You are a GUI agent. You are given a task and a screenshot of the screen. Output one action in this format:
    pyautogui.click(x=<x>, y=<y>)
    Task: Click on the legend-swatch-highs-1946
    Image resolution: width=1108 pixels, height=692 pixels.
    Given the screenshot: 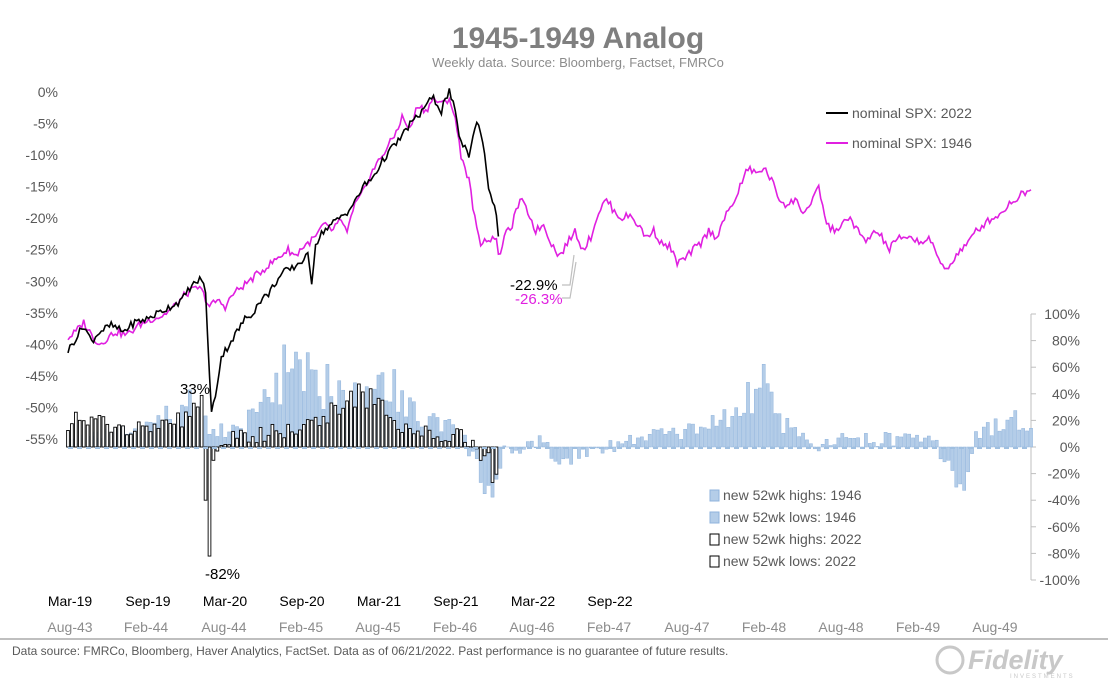 What is the action you would take?
    pyautogui.click(x=714, y=495)
    